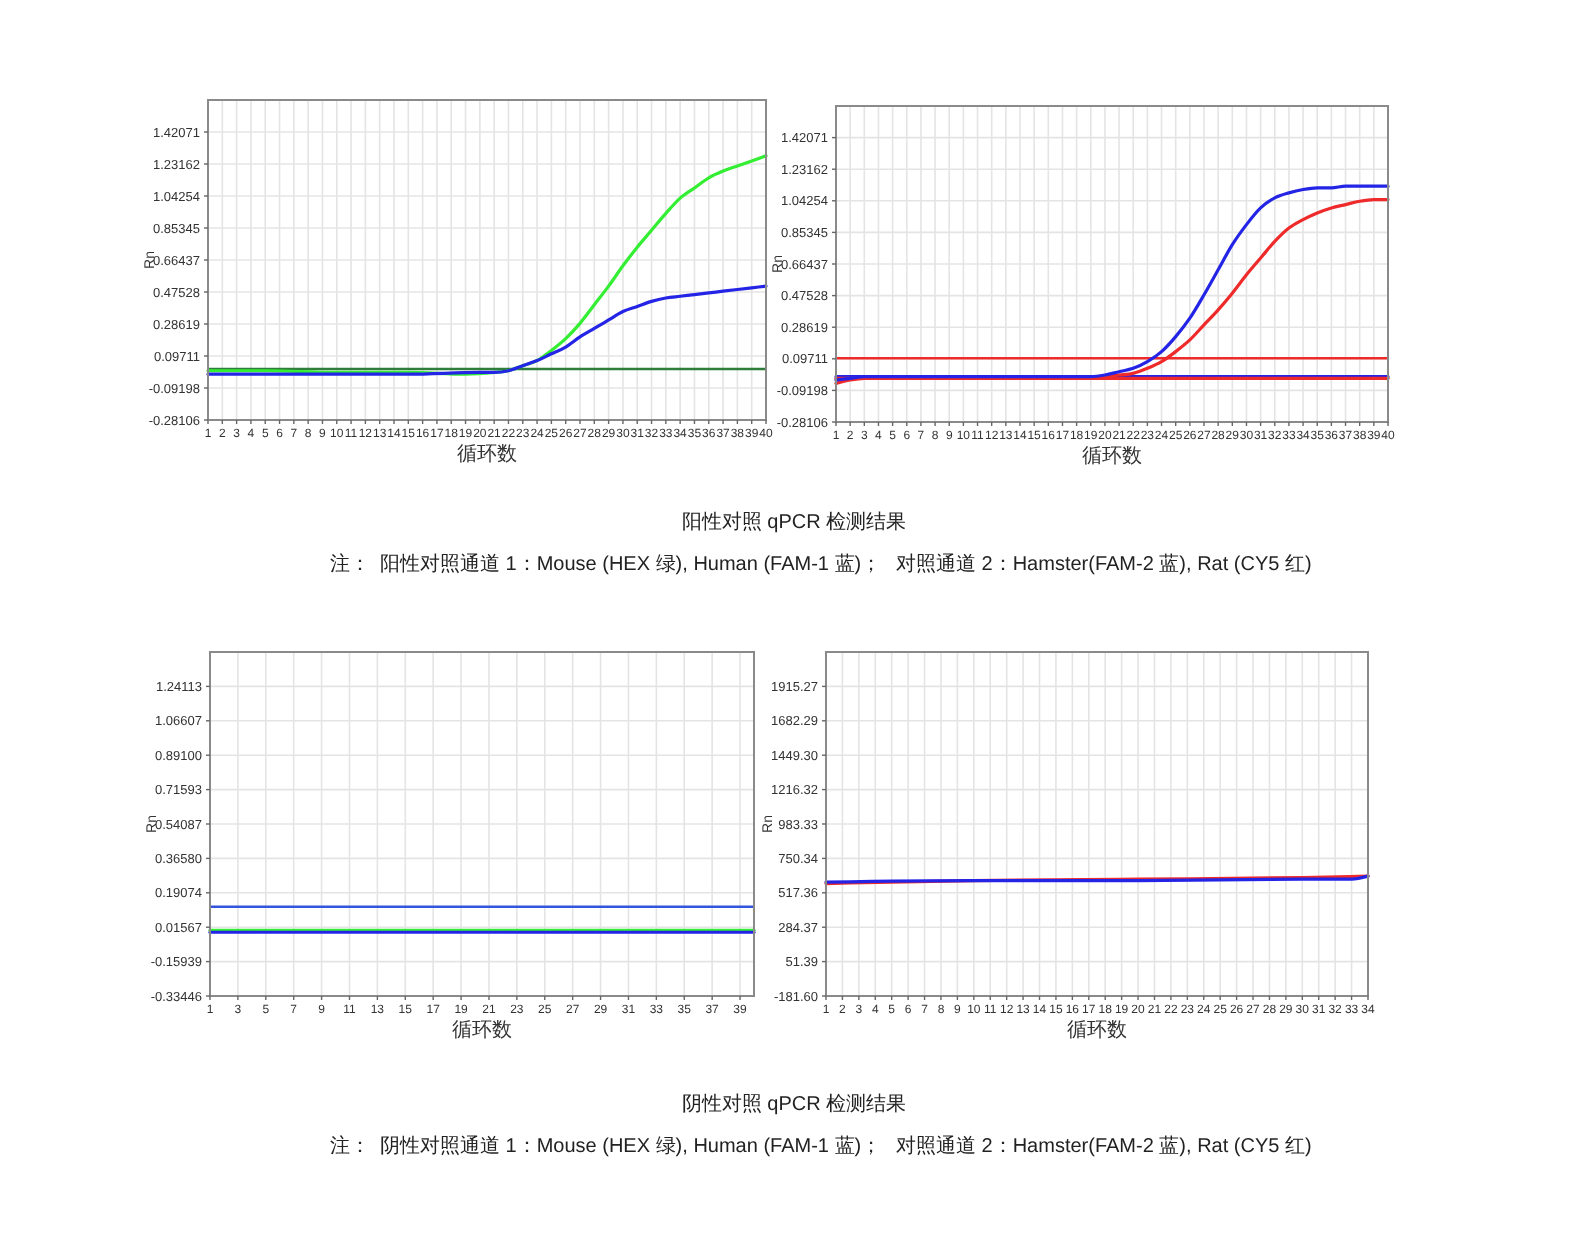  I want to click on text: 阴性对照 qPCR 检测结果, so click(794, 1104).